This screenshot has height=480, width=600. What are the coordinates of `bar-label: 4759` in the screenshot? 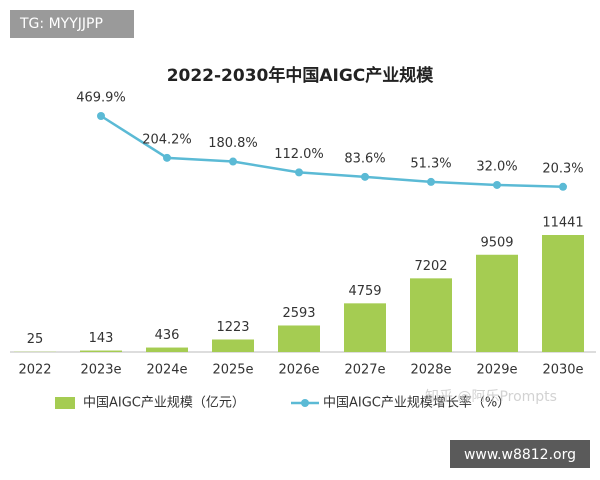 It's located at (364, 291).